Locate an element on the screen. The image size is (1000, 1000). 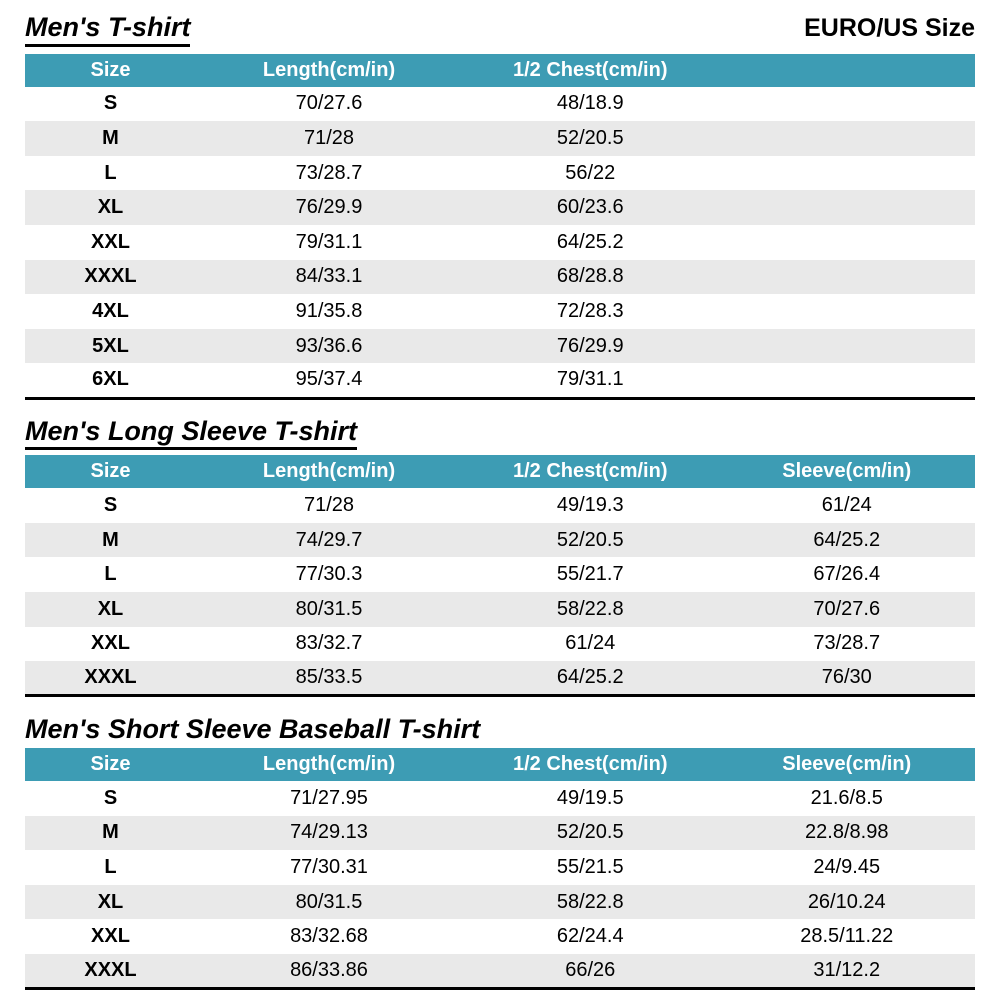
measurement-cell: 55/21.5 is located at coordinates (590, 866).